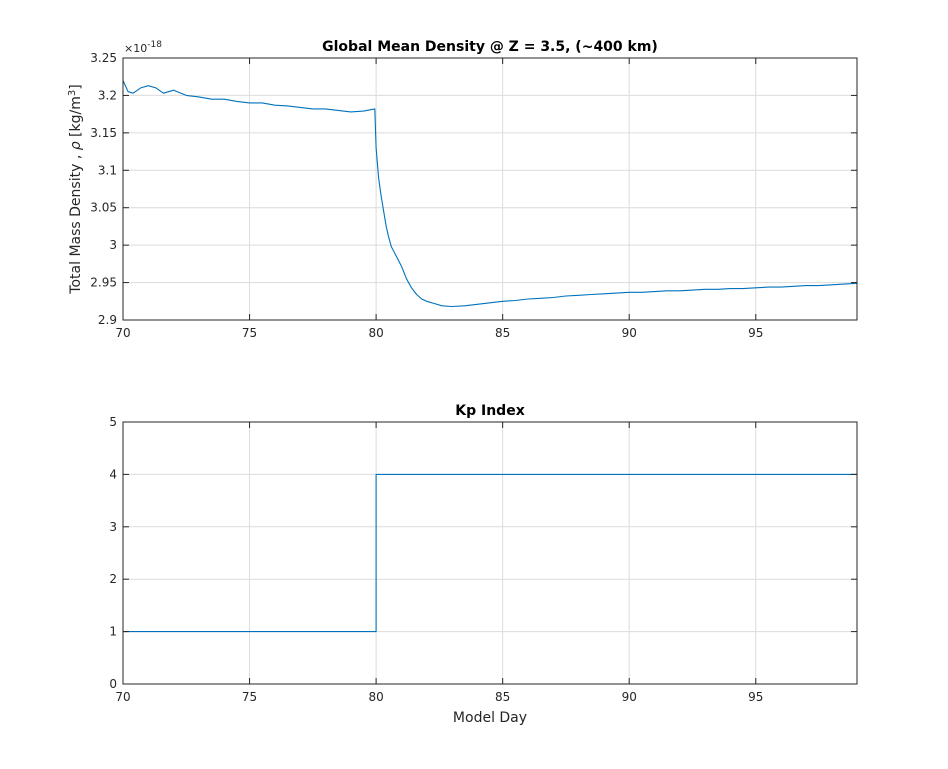  What do you see at coordinates (375, 697) in the screenshot?
I see `kp-x-tick-label: 80` at bounding box center [375, 697].